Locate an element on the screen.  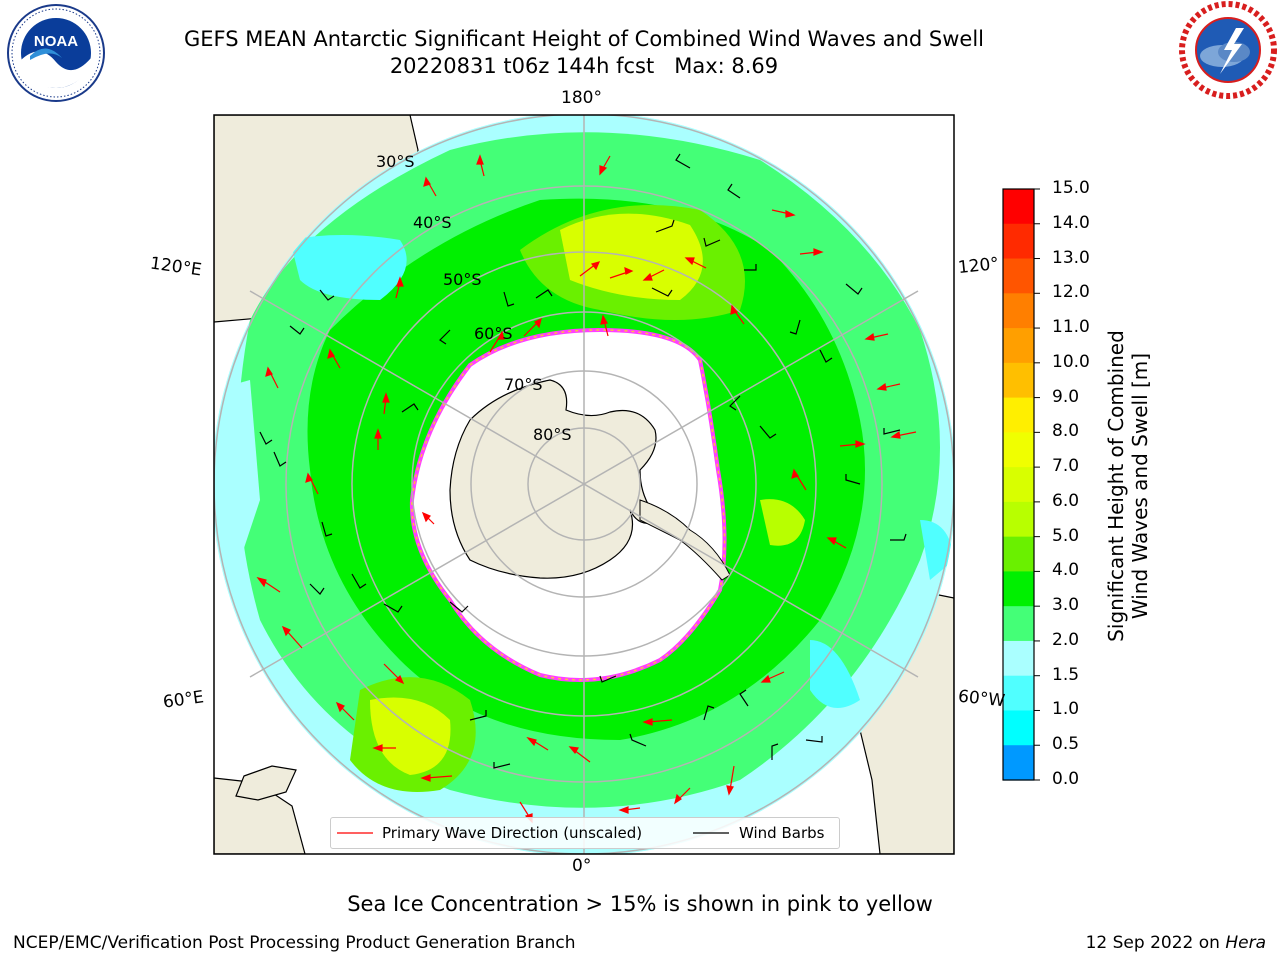
colorbar is located at coordinates (1021, 484).